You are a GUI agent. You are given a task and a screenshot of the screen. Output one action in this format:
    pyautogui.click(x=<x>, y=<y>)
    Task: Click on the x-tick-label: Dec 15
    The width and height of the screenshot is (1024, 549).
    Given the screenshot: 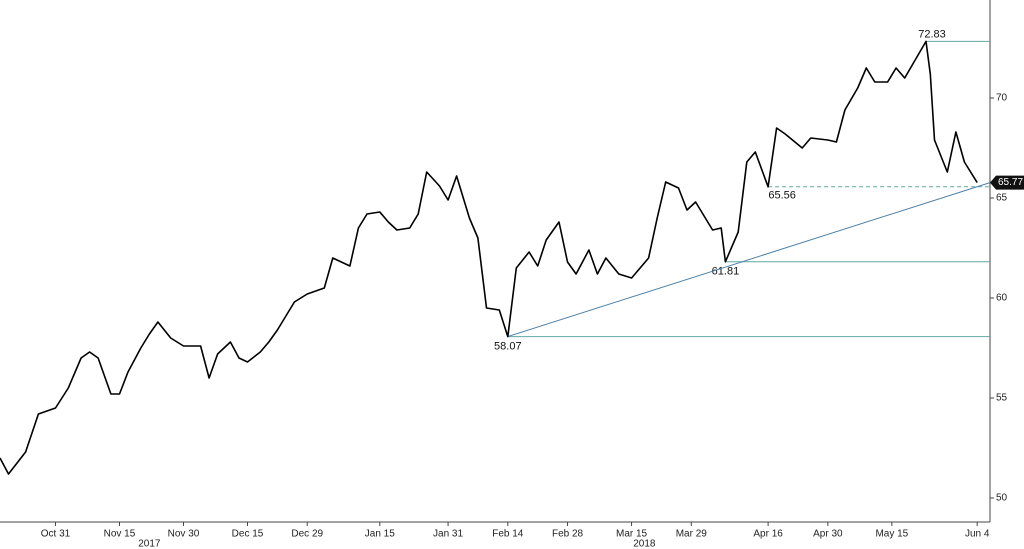 What is the action you would take?
    pyautogui.click(x=248, y=534)
    